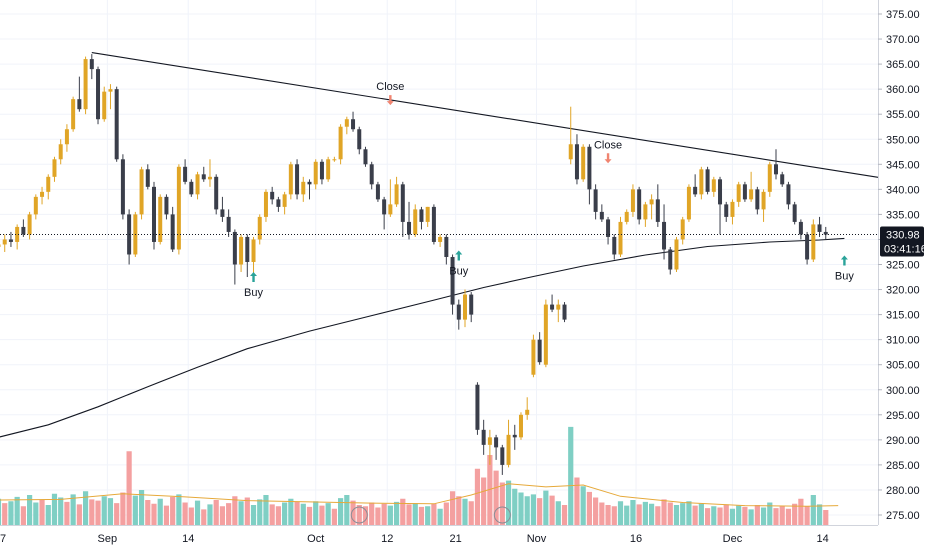  I want to click on volume-moving-average, so click(419, 495).